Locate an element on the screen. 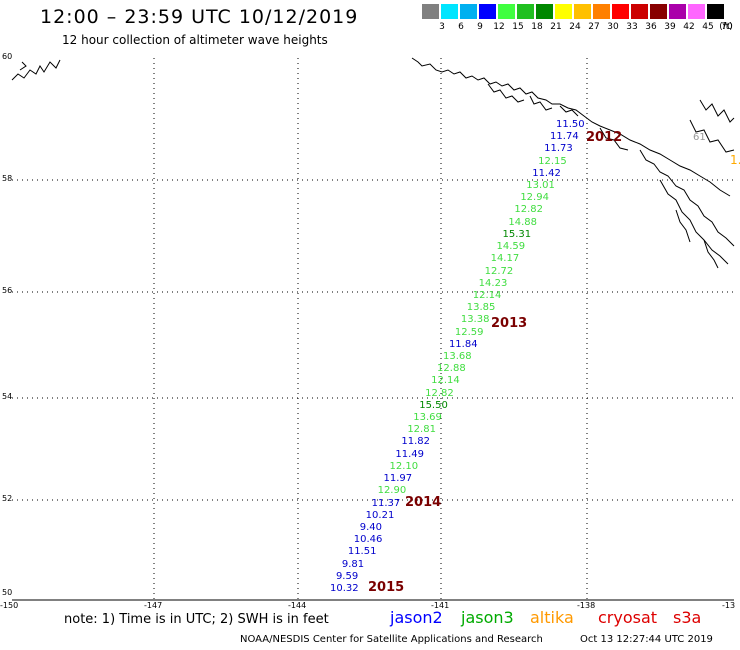 The width and height of the screenshot is (740, 650). track-point-label: 12.59 is located at coordinates (469, 332).